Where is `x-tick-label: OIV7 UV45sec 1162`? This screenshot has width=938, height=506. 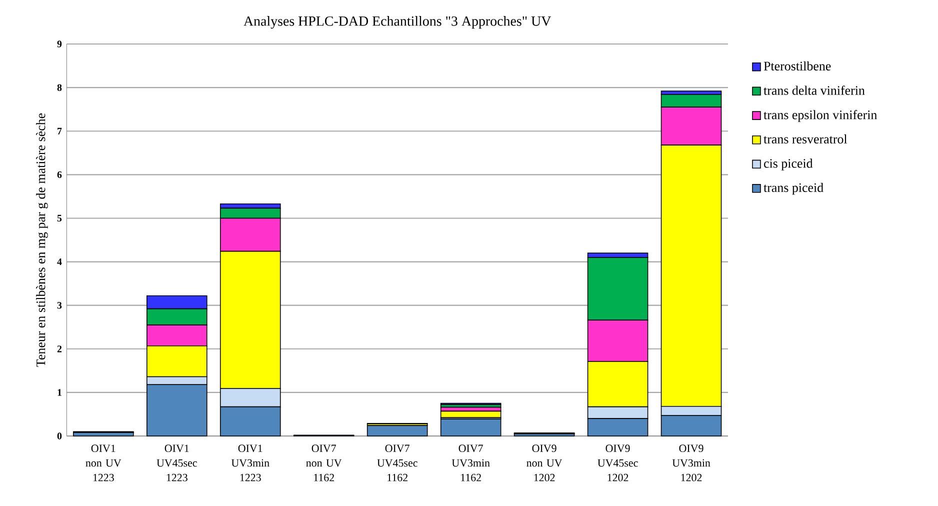 x-tick-label: OIV7 UV45sec 1162 is located at coordinates (397, 463).